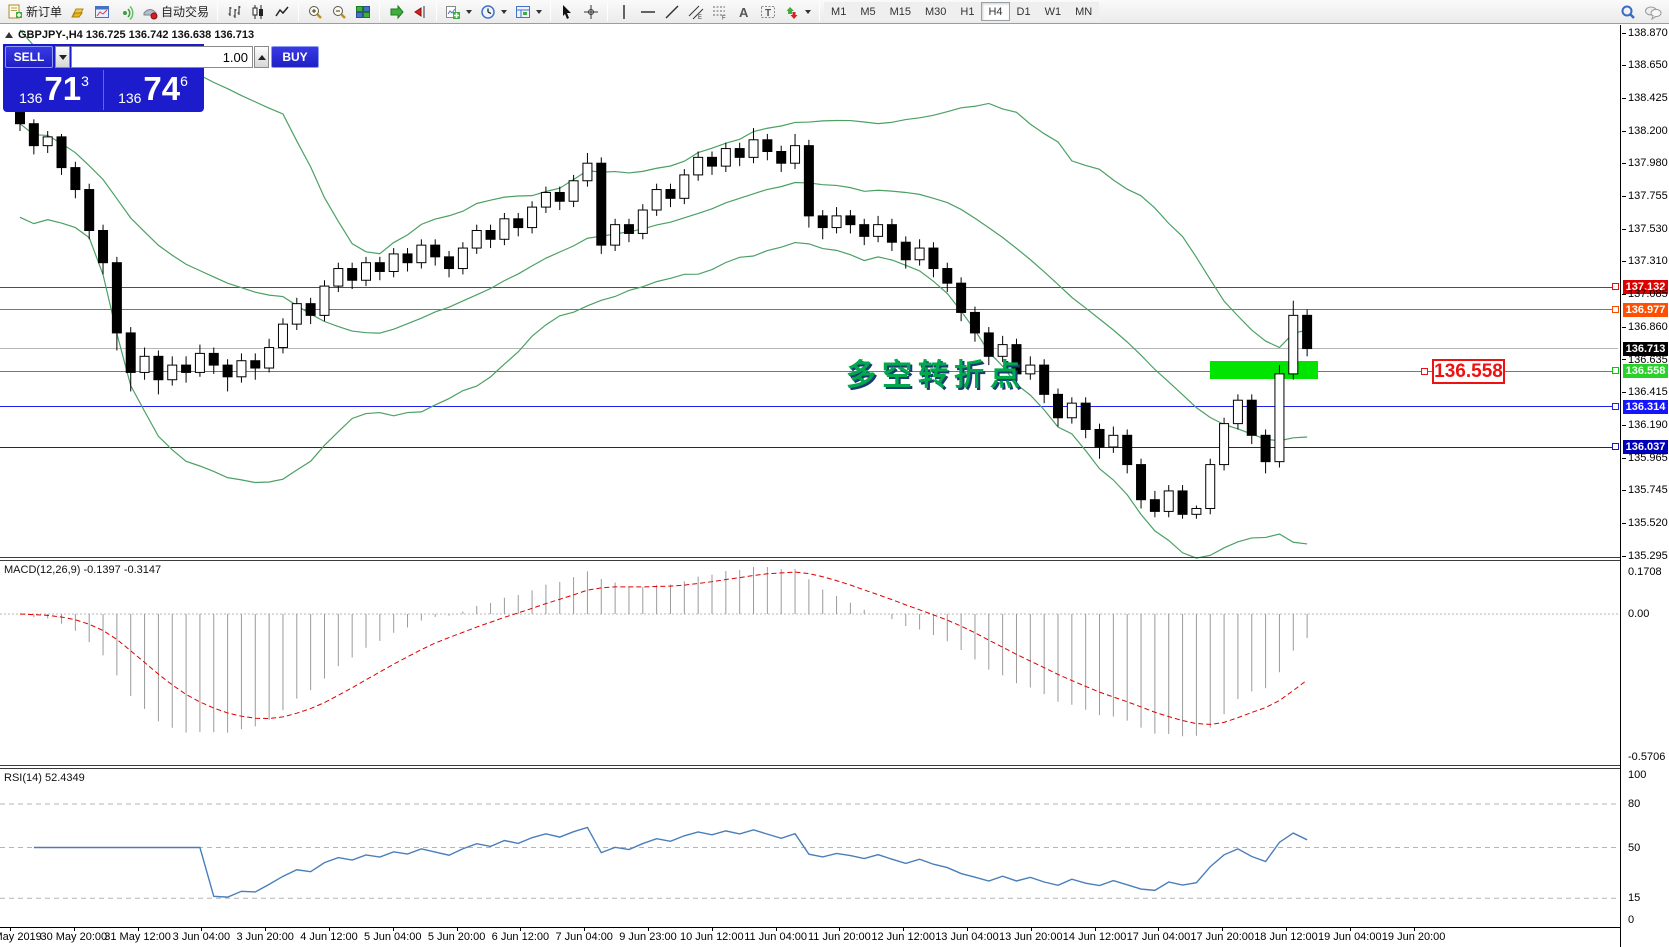 This screenshot has height=947, width=1669. I want to click on vertical-line-tool-button, so click(624, 11).